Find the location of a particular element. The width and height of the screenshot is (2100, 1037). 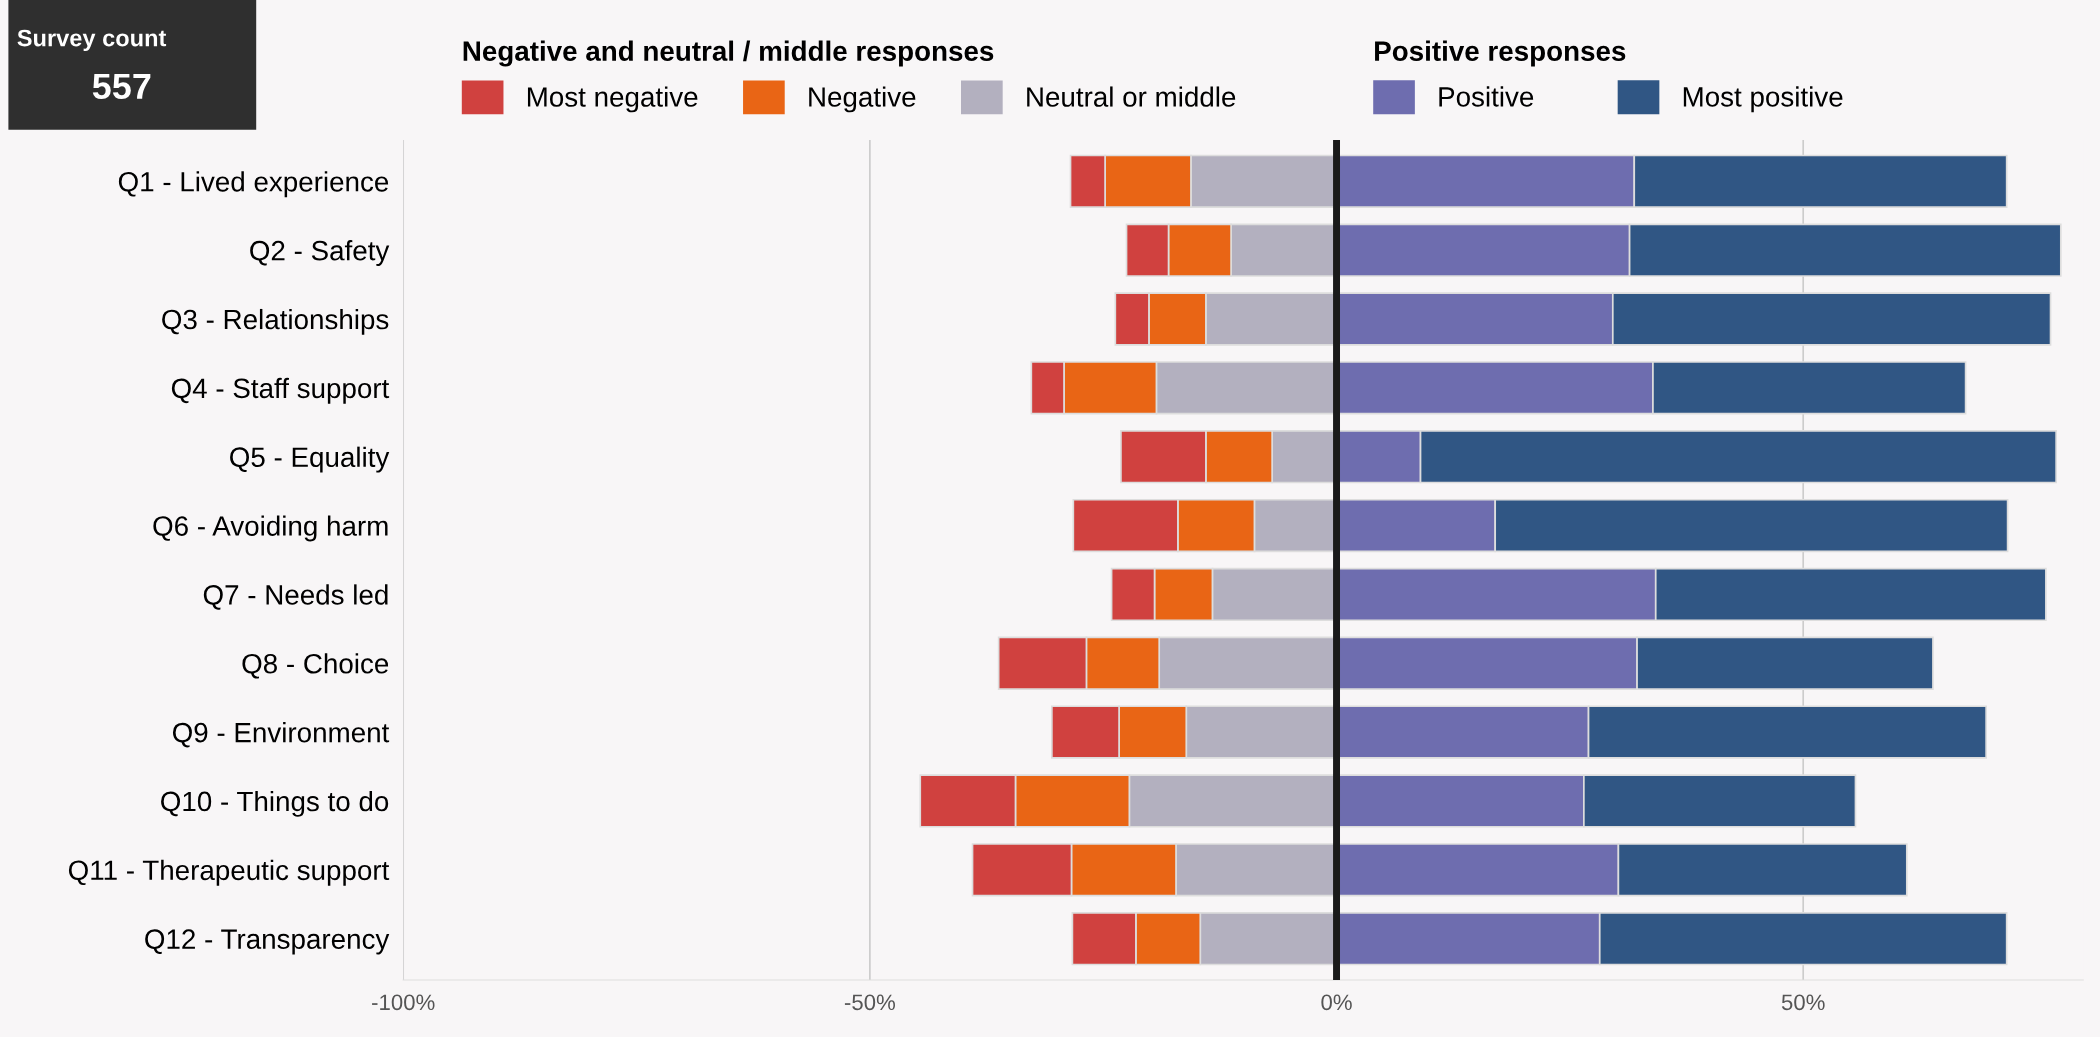

legend-label: Most negative is located at coordinates (612, 99).